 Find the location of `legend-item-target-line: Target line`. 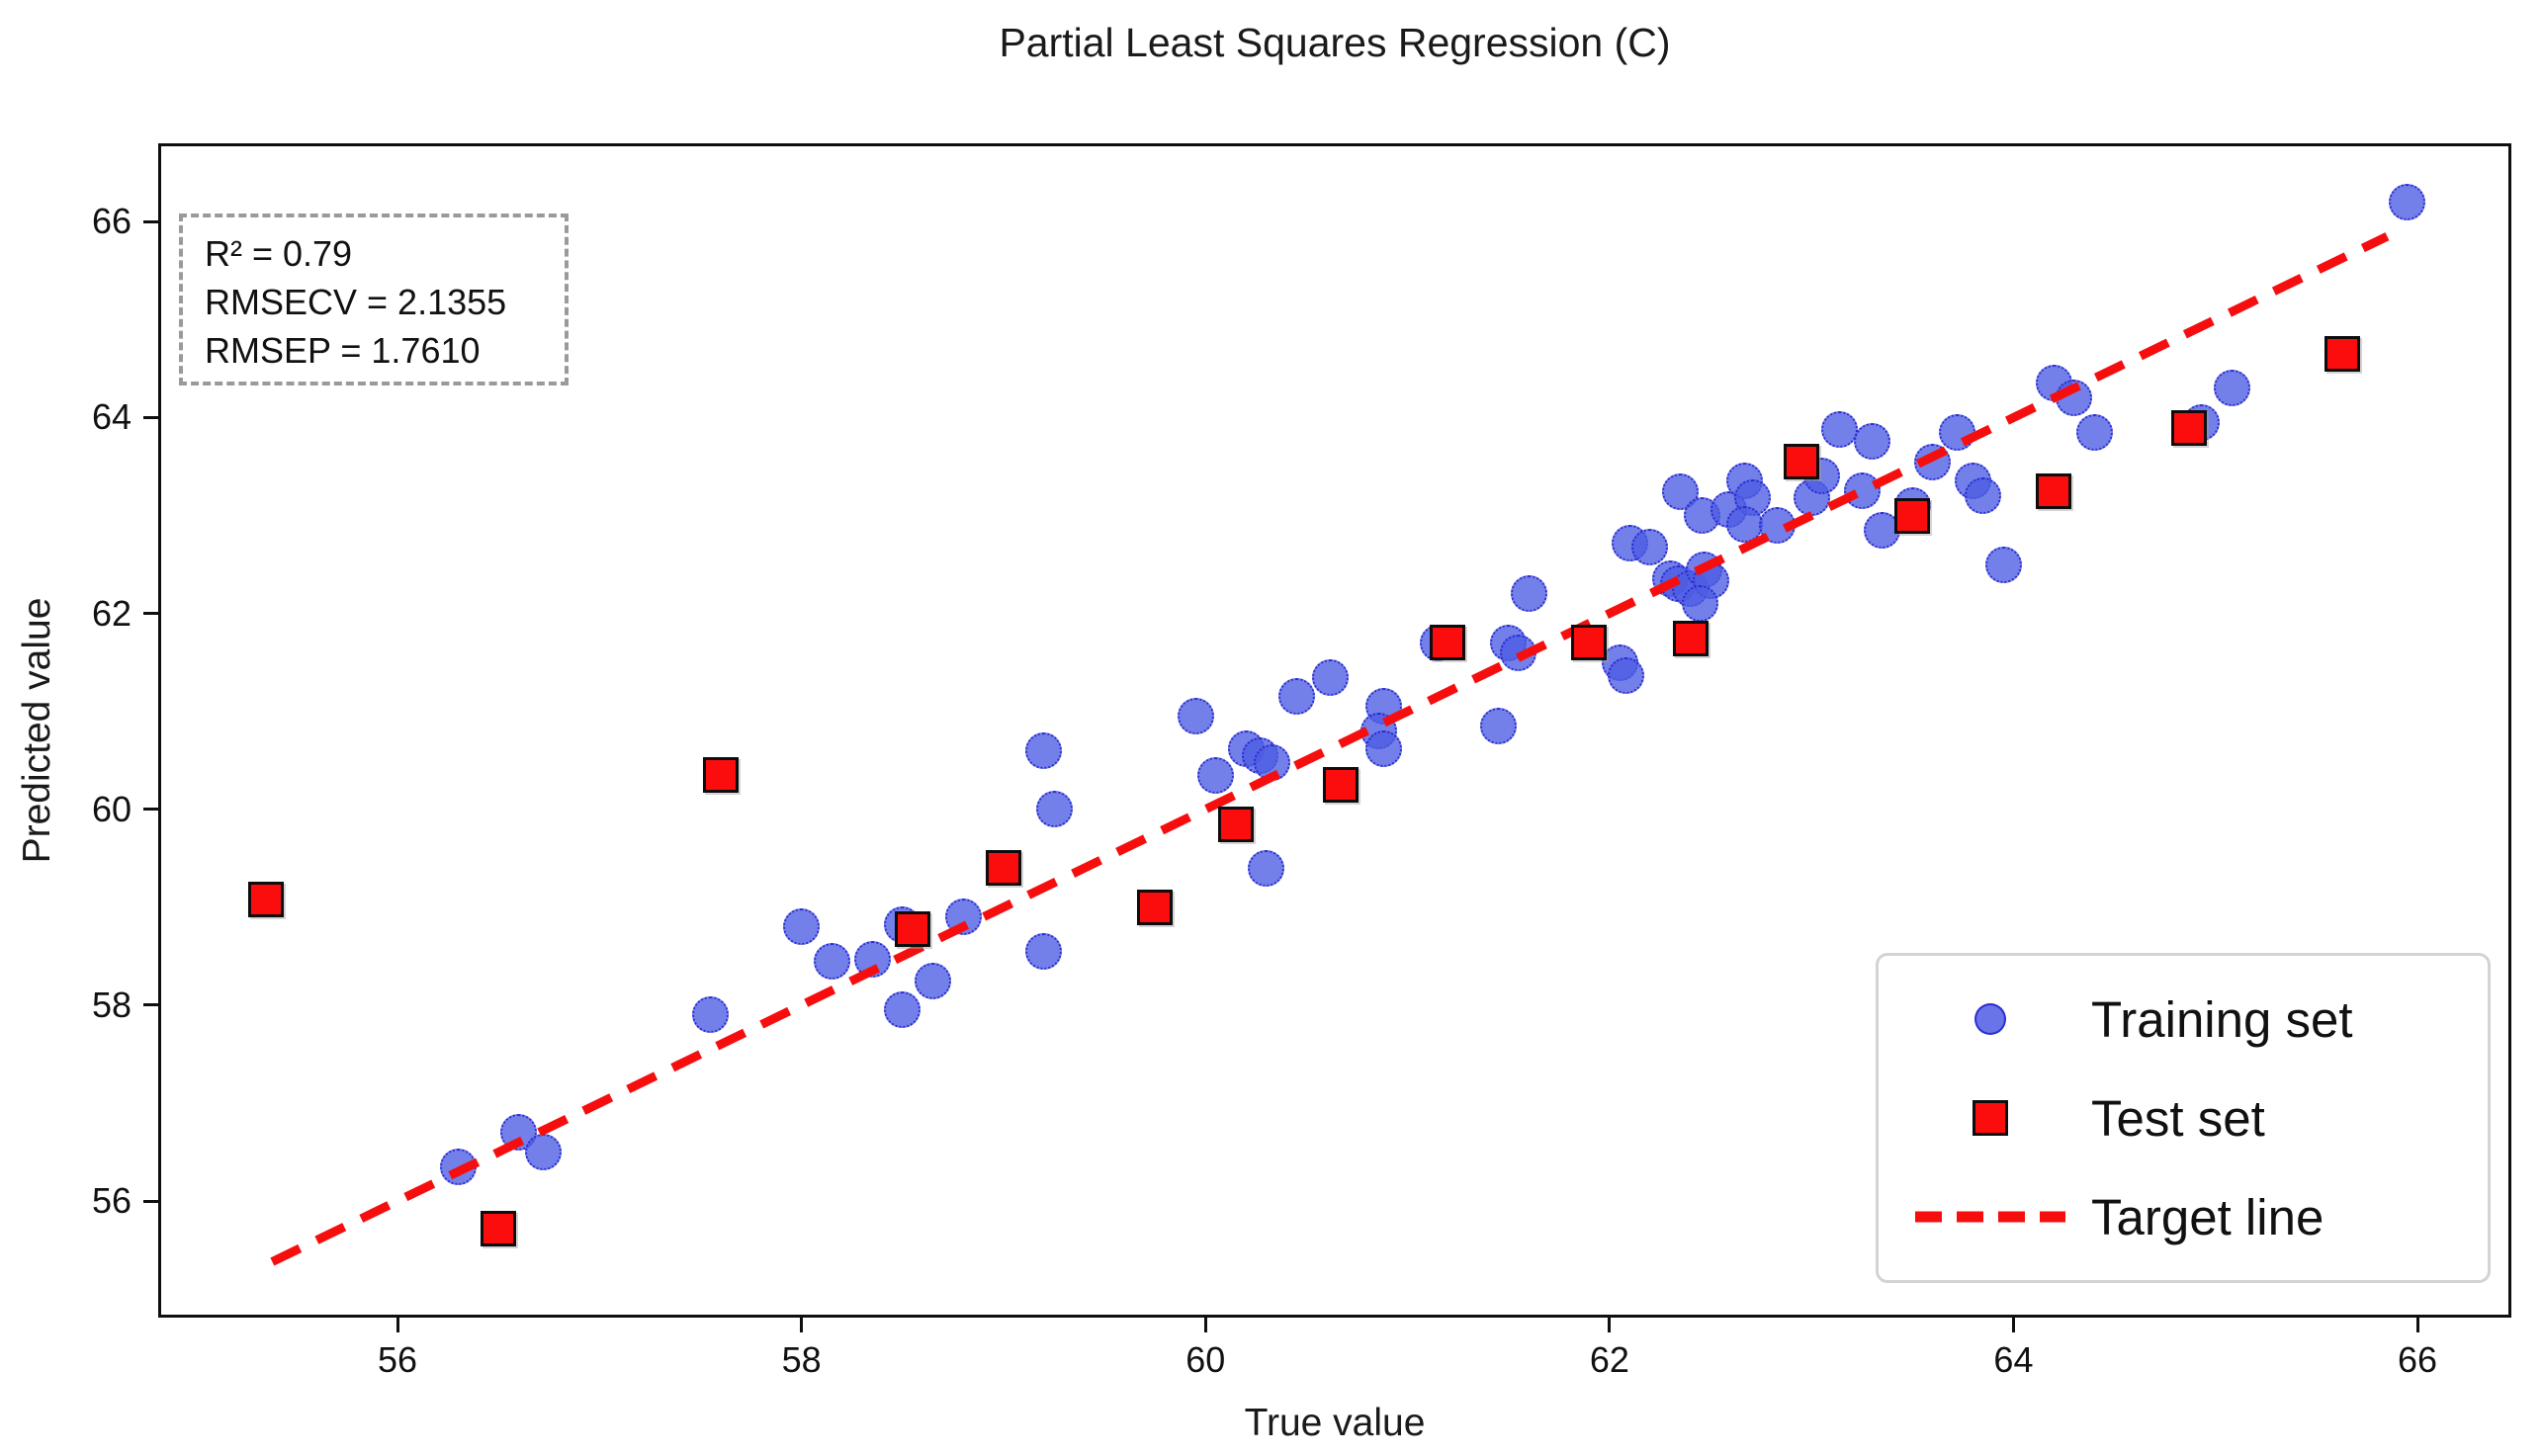

legend-item-target-line: Target line is located at coordinates (2183, 1216).